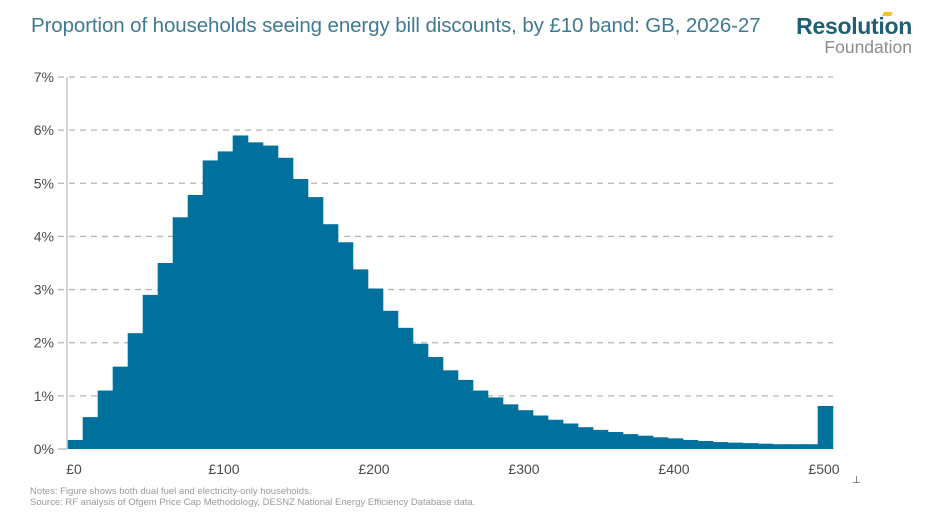  What do you see at coordinates (44, 290) in the screenshot?
I see `y-tick-label: 3%` at bounding box center [44, 290].